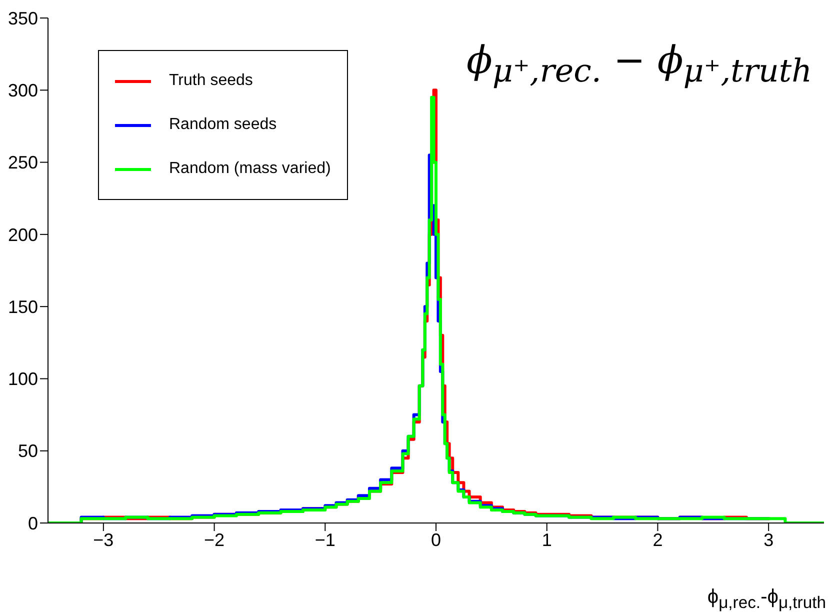 The width and height of the screenshot is (834, 615). I want to click on x-tick-label: 1, so click(547, 540).